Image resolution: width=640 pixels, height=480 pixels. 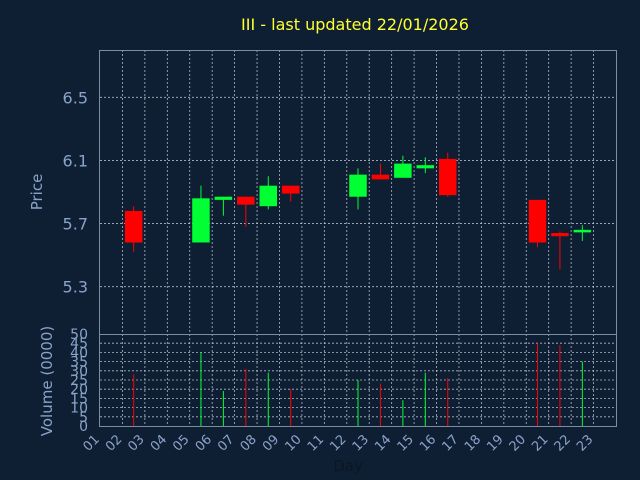 What do you see at coordinates (79, 344) in the screenshot?
I see `volume-tick-label: 45` at bounding box center [79, 344].